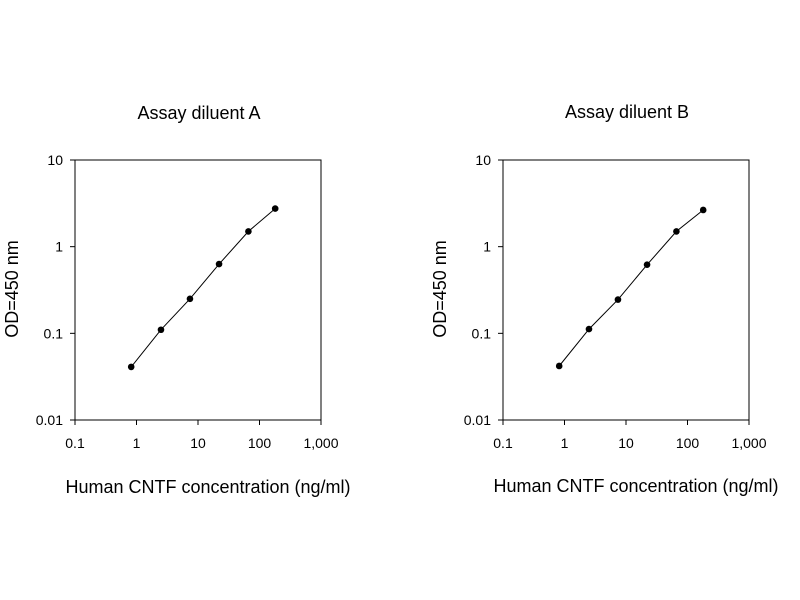 The height and width of the screenshot is (600, 800). I want to click on chart-title: Assay diluent B, so click(627, 112).